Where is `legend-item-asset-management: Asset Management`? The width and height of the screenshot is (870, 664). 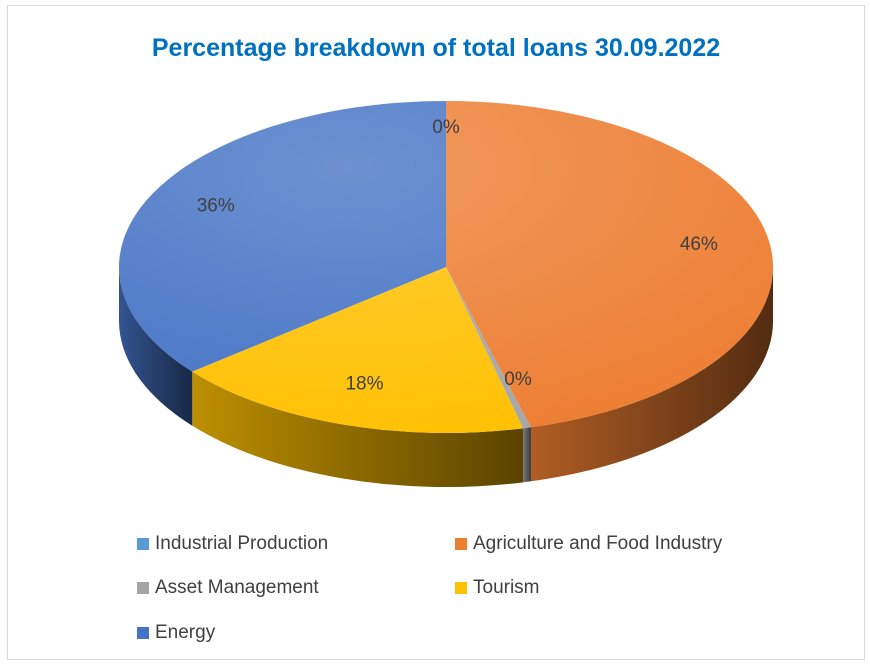 legend-item-asset-management: Asset Management is located at coordinates (228, 588).